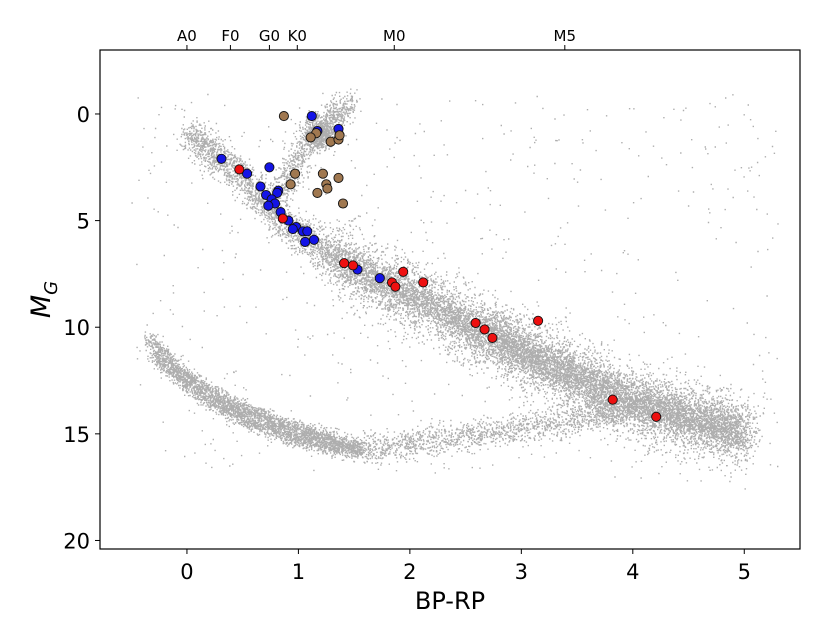 The height and width of the screenshot is (639, 830). I want to click on x-tick-label: 1, so click(298, 572).